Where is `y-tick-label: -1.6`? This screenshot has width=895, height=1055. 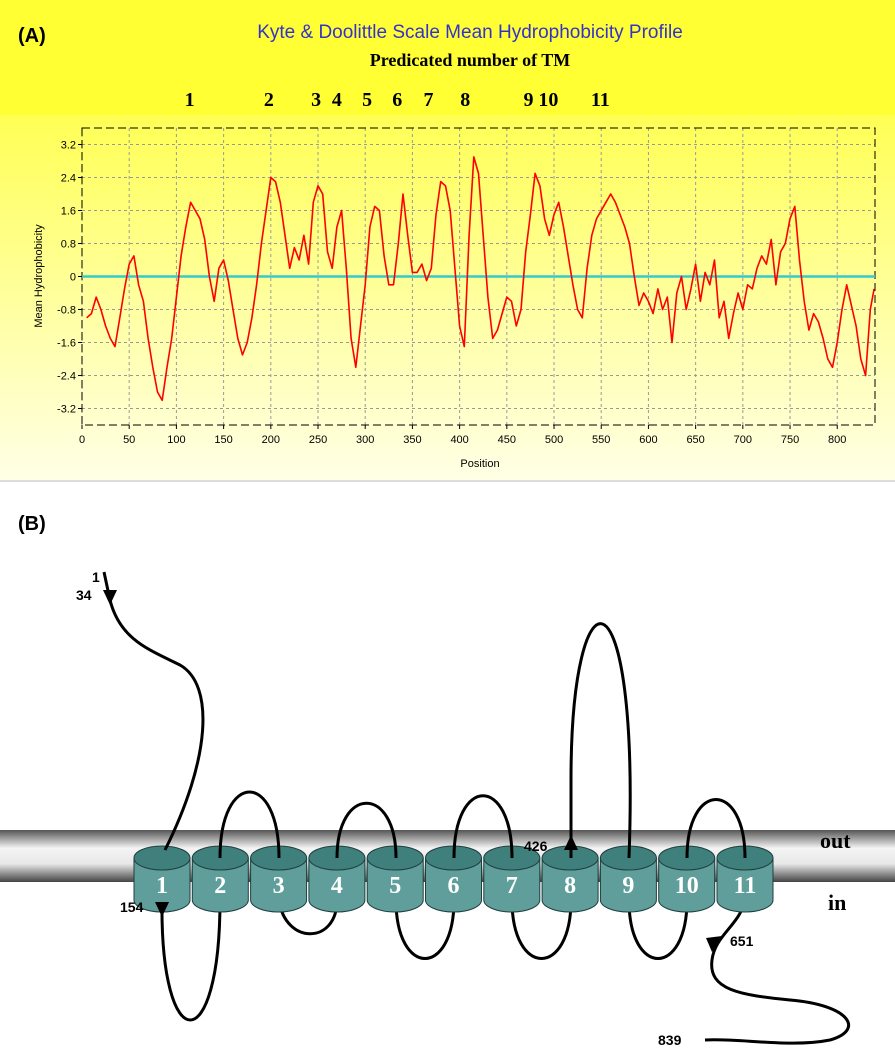 y-tick-label: -1.6 is located at coordinates (66, 344).